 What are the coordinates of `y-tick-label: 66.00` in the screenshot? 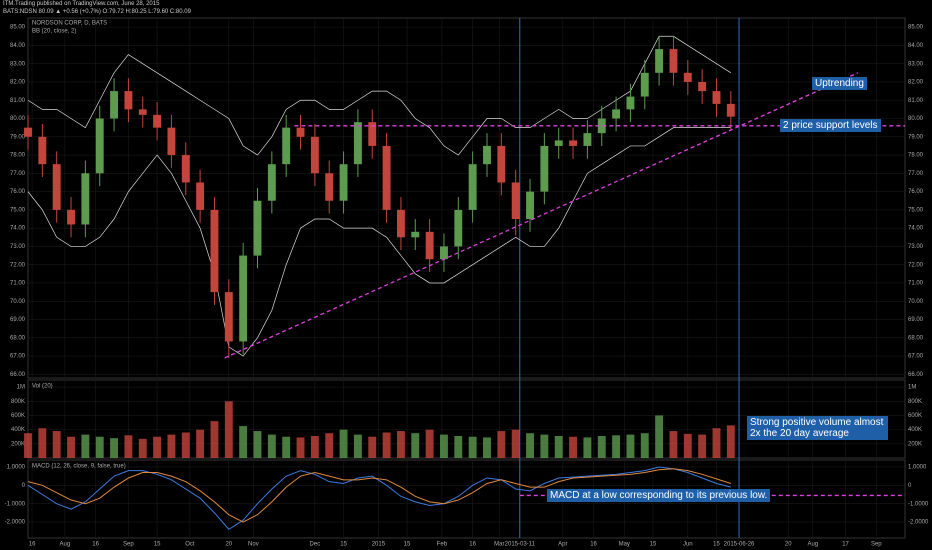 It's located at (916, 375).